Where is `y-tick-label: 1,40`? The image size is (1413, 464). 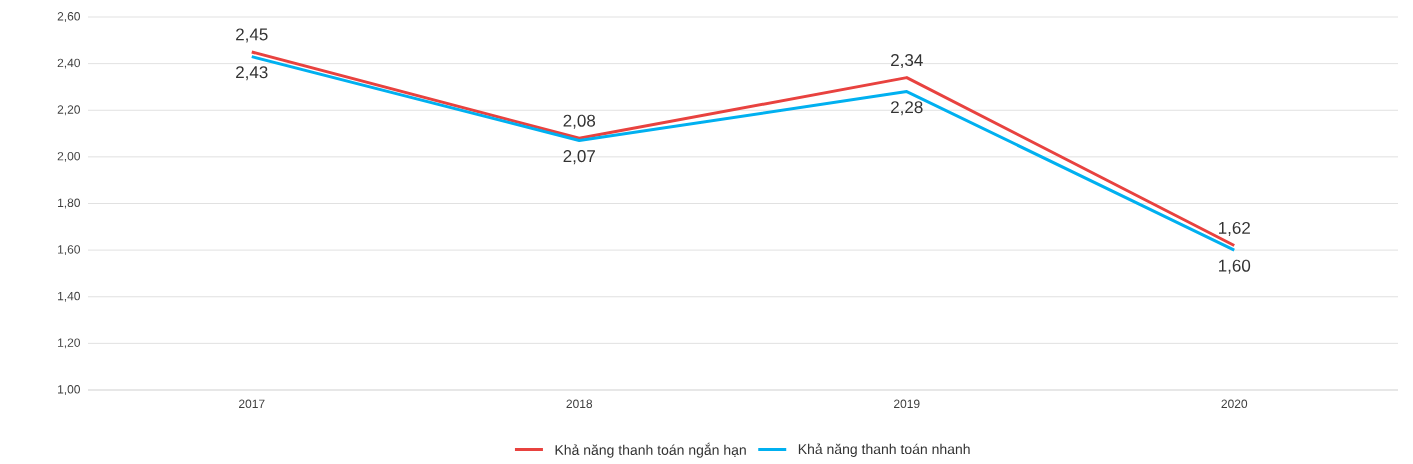
y-tick-label: 1,40 is located at coordinates (69, 296).